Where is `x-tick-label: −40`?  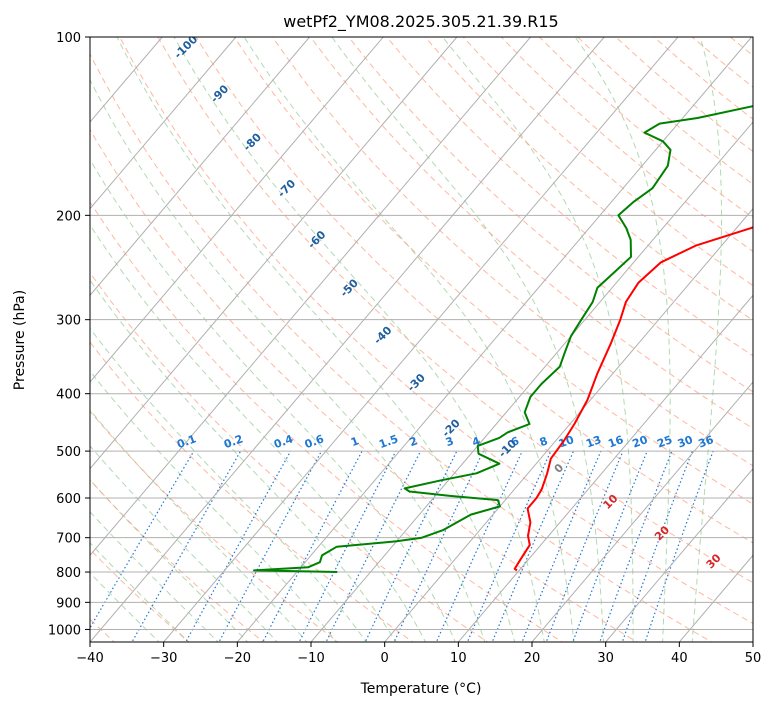 x-tick-label: −40 is located at coordinates (89, 658).